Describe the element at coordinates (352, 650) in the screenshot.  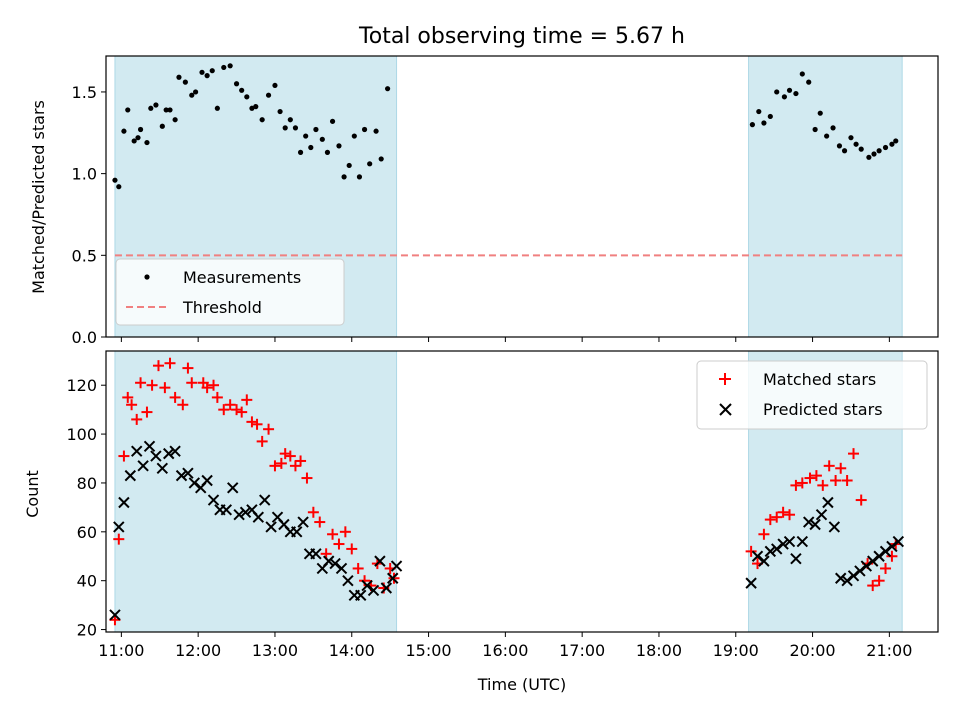
I see `x-tick-label: 14:00` at that location.